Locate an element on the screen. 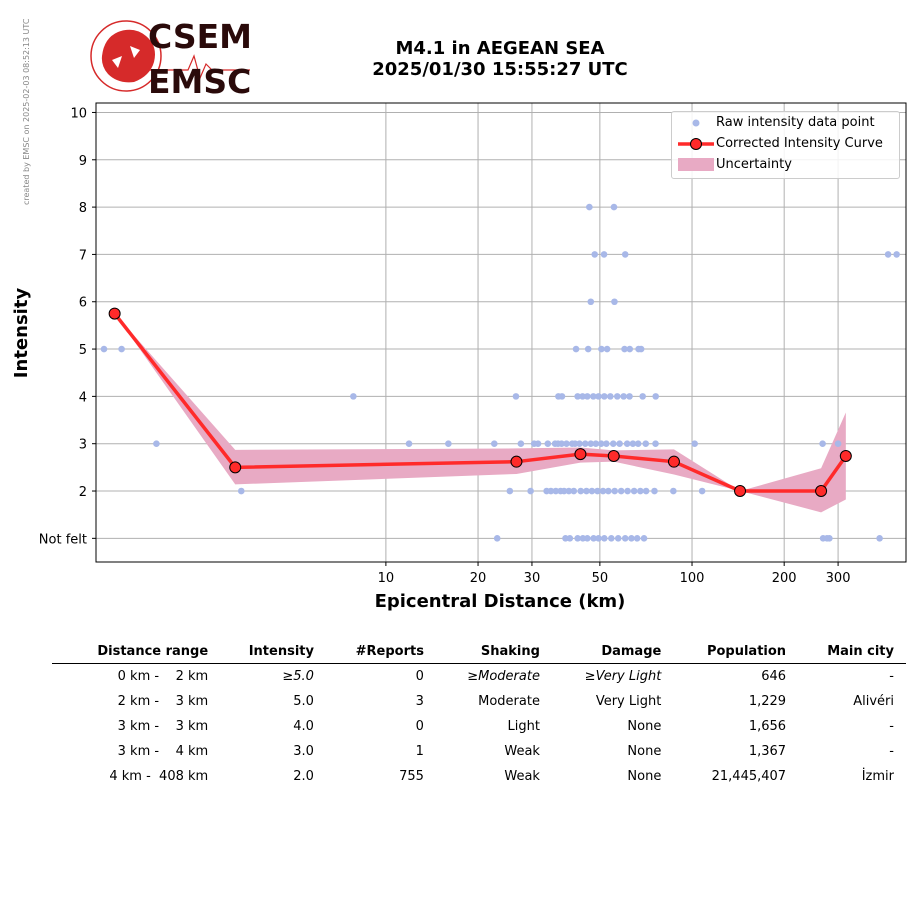  cell-city: İzmir is located at coordinates (877, 776).